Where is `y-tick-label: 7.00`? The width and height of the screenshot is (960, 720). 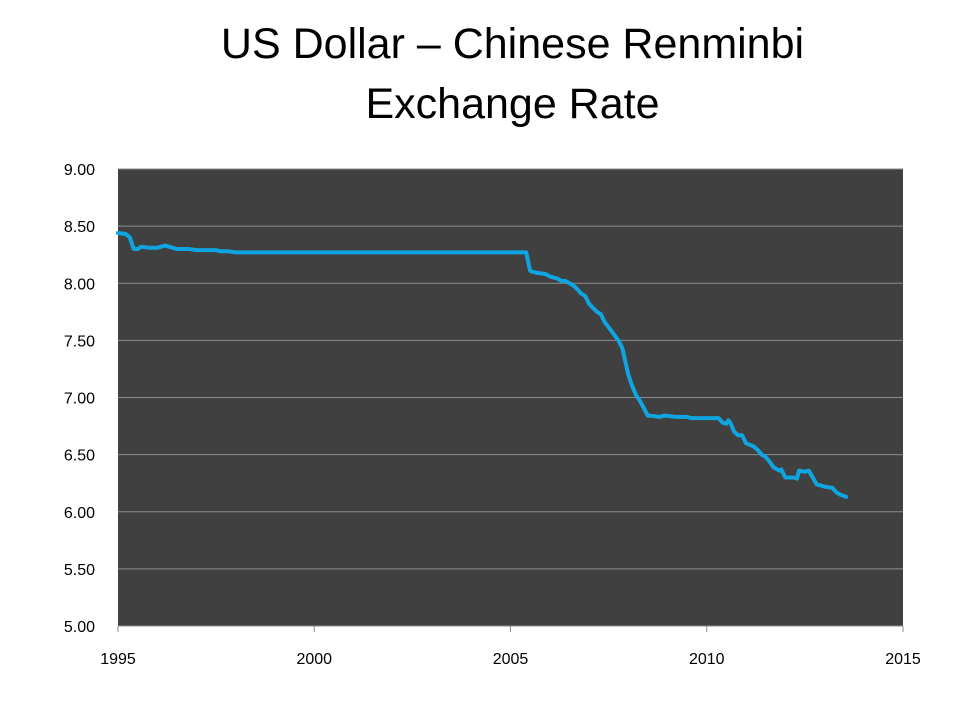 y-tick-label: 7.00 is located at coordinates (79, 399).